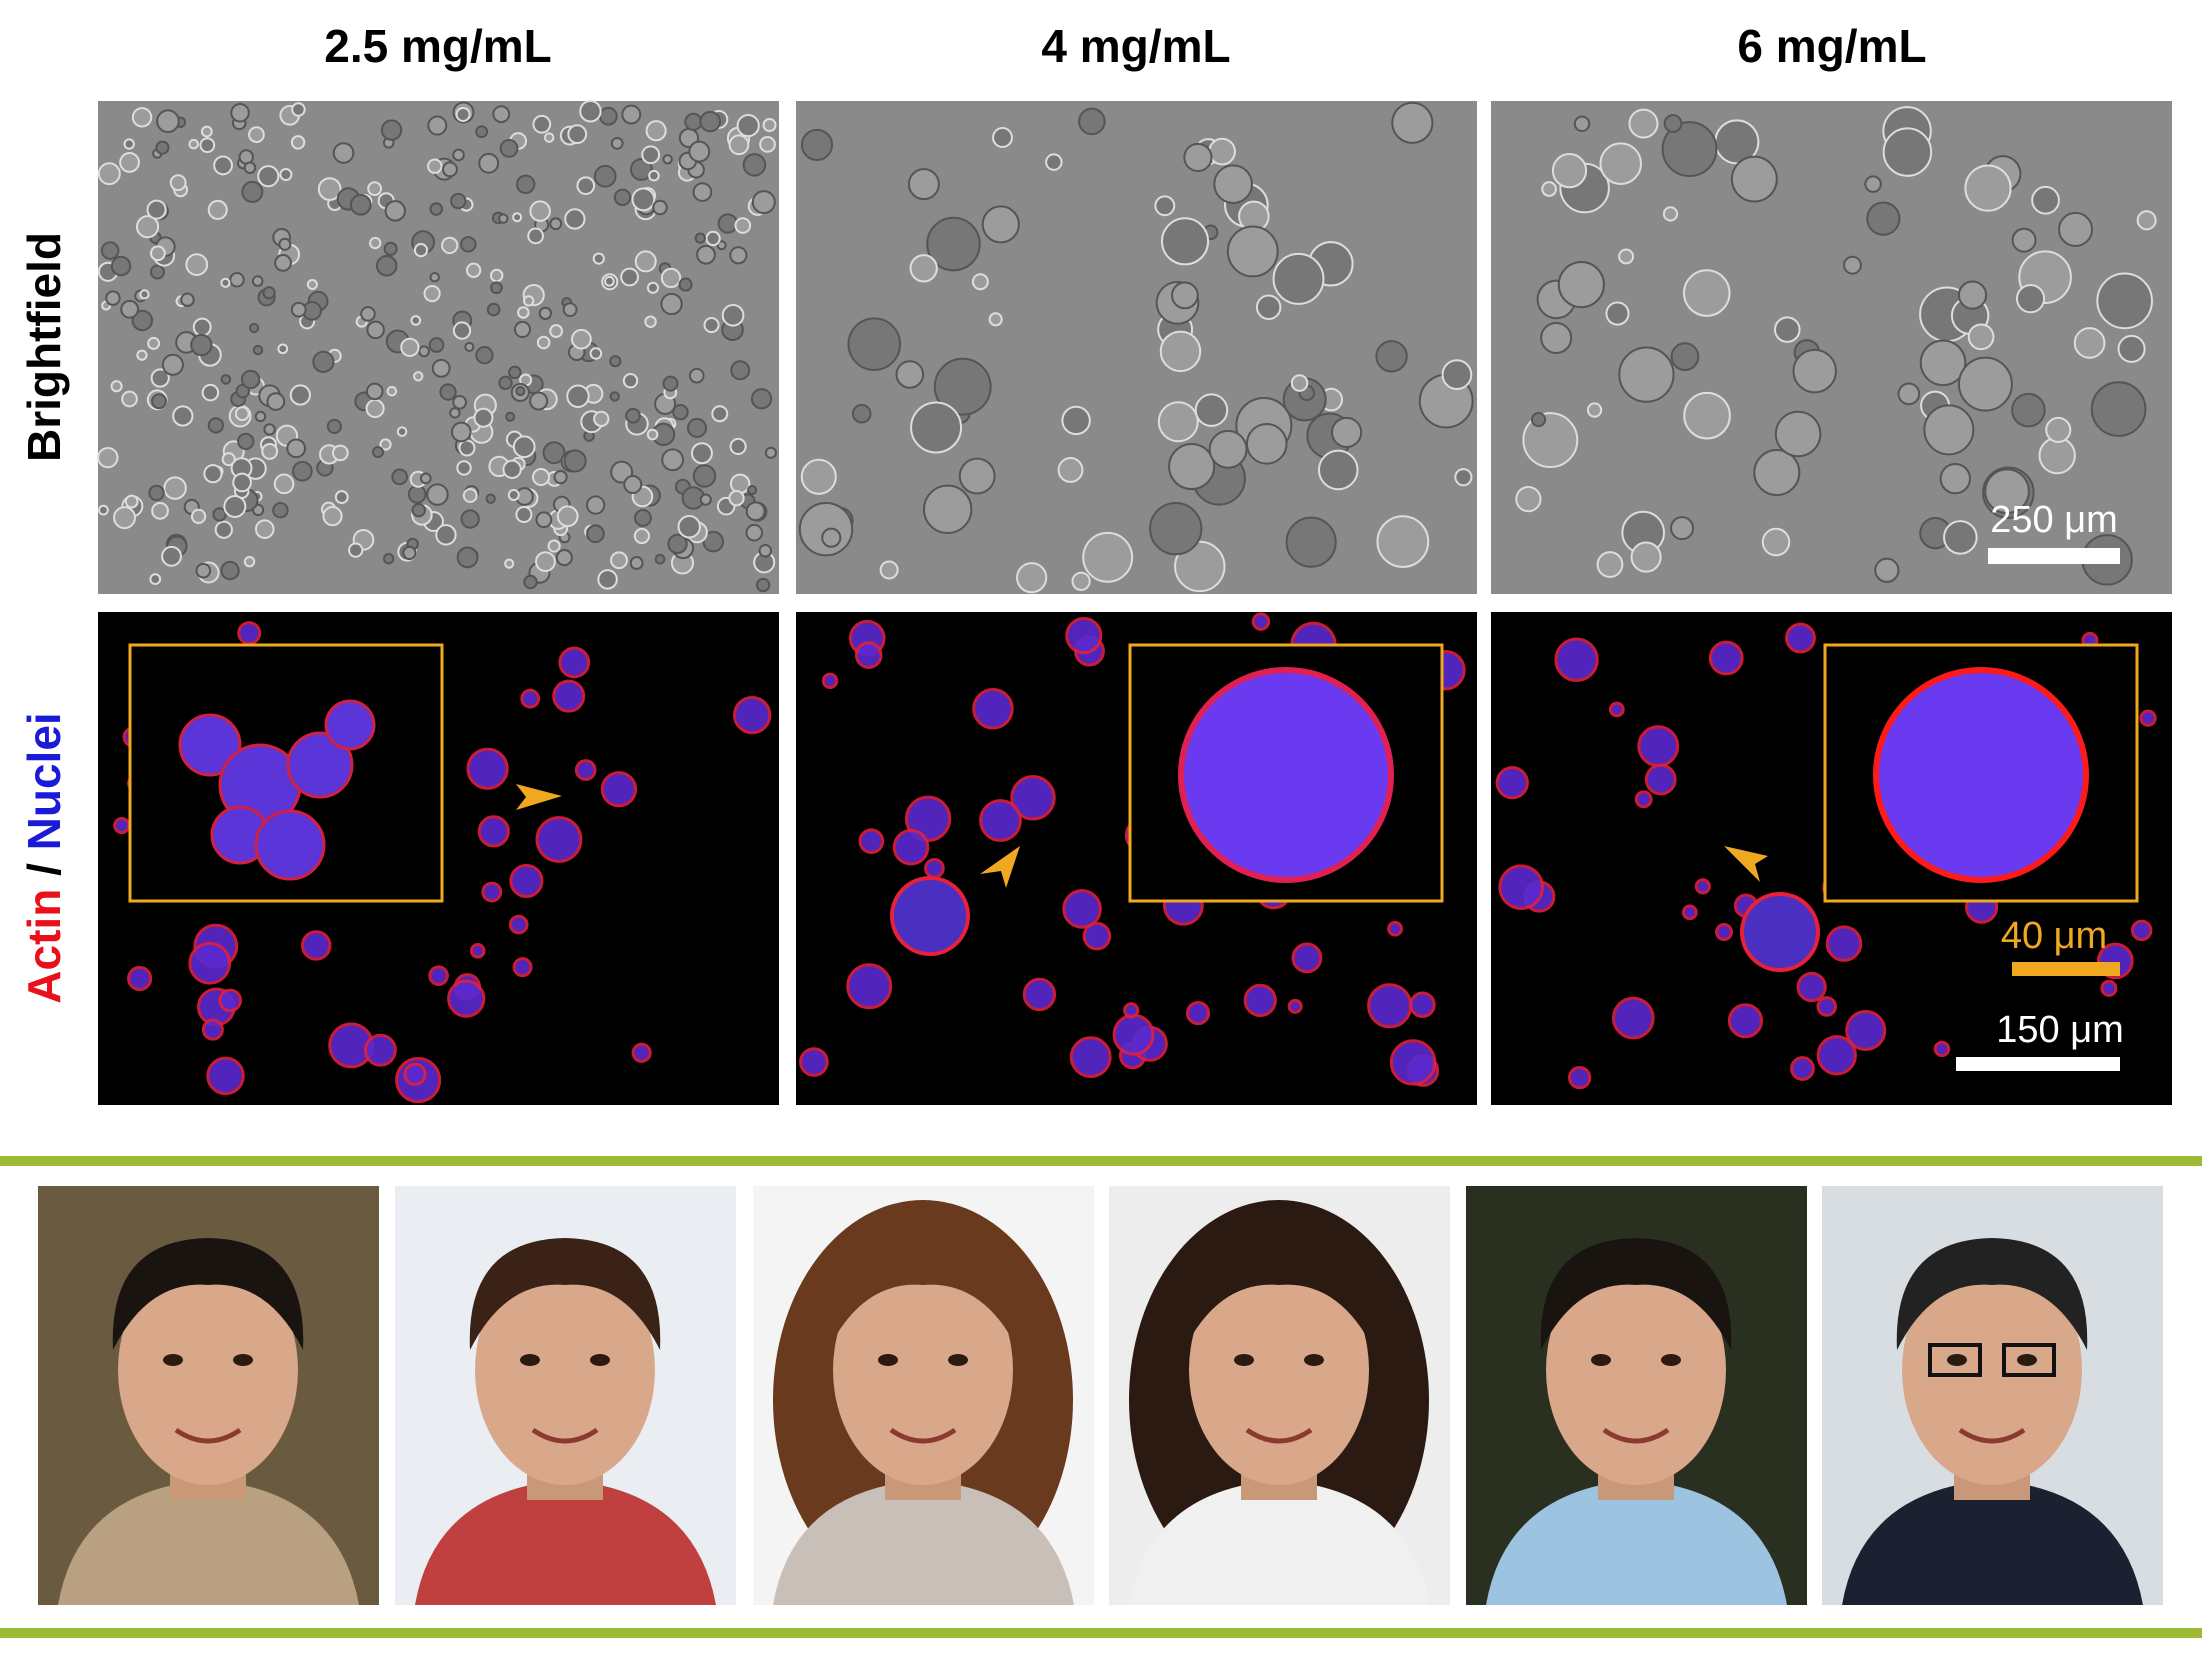  What do you see at coordinates (208, 1370) in the screenshot?
I see `face` at bounding box center [208, 1370].